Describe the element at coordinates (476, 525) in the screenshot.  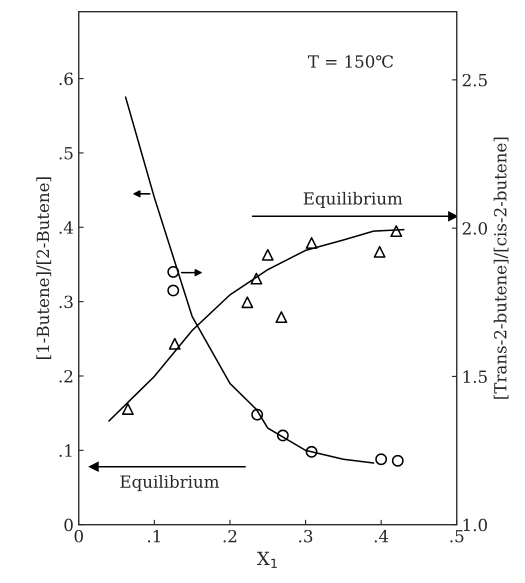
I see `y2-tick-label: 1.0` at that location.